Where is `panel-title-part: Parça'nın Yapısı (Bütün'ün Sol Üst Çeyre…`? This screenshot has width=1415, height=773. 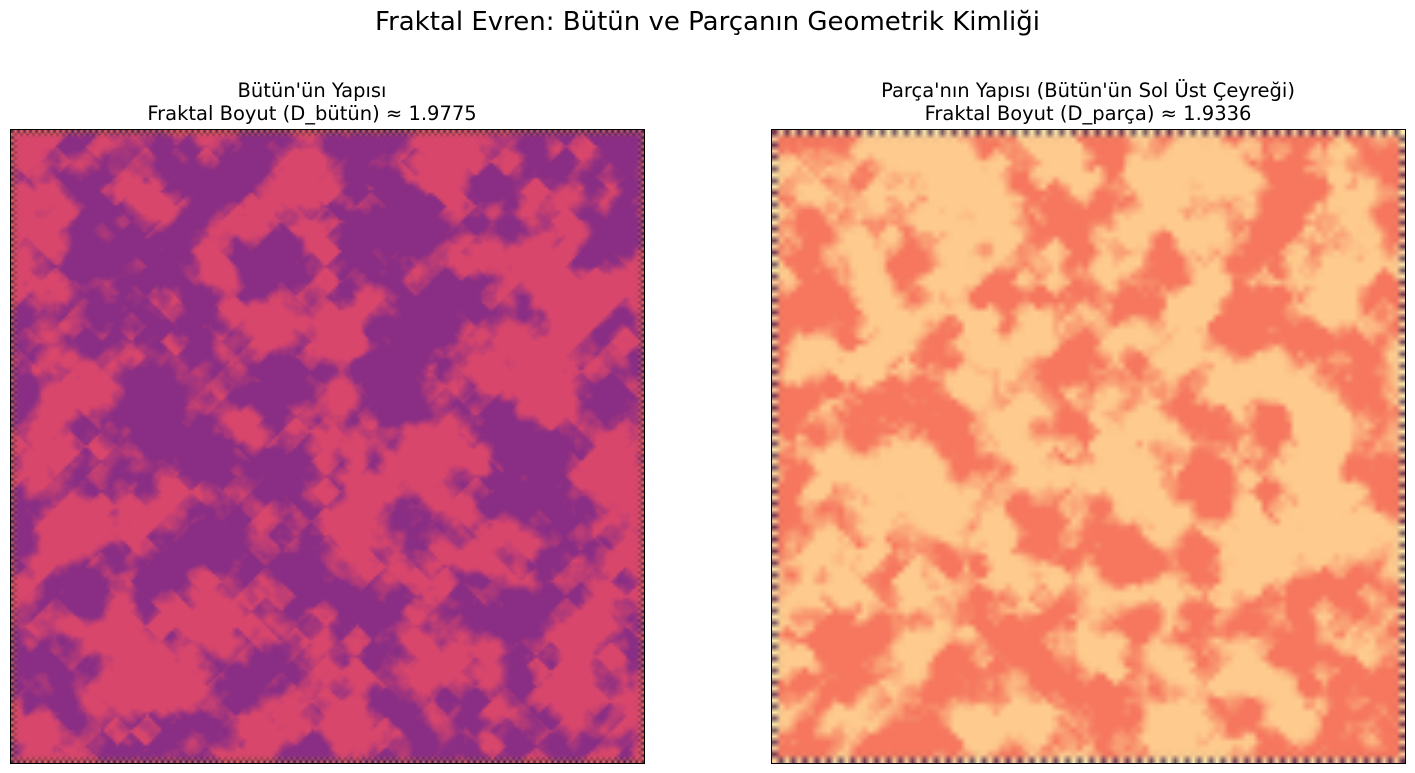
panel-title-part: Parça'nın Yapısı (Bütün'ün Sol Üst Çeyre… is located at coordinates (1076, 102).